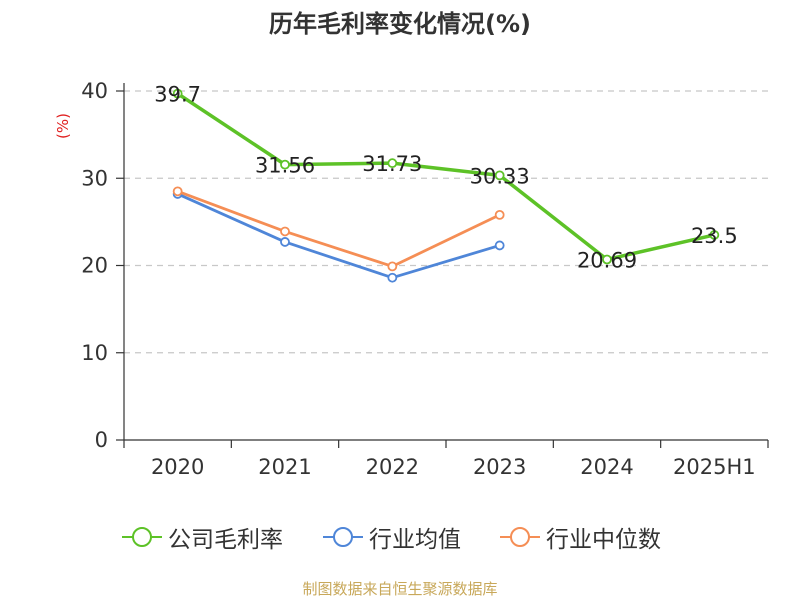 The height and width of the screenshot is (600, 800). What do you see at coordinates (400, 24) in the screenshot?
I see `chart-title: 历年毛利率变化情况(%)` at bounding box center [400, 24].